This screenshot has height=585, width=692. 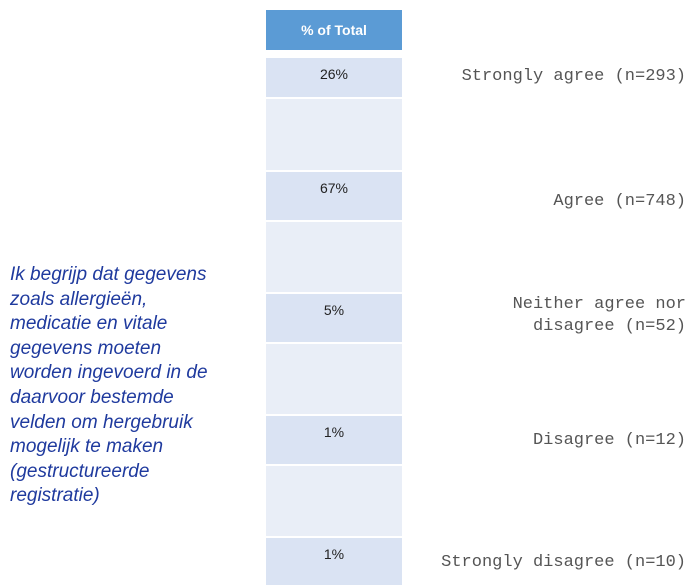 I want to click on question-line: worden ingevoerd in de, so click(x=109, y=373).